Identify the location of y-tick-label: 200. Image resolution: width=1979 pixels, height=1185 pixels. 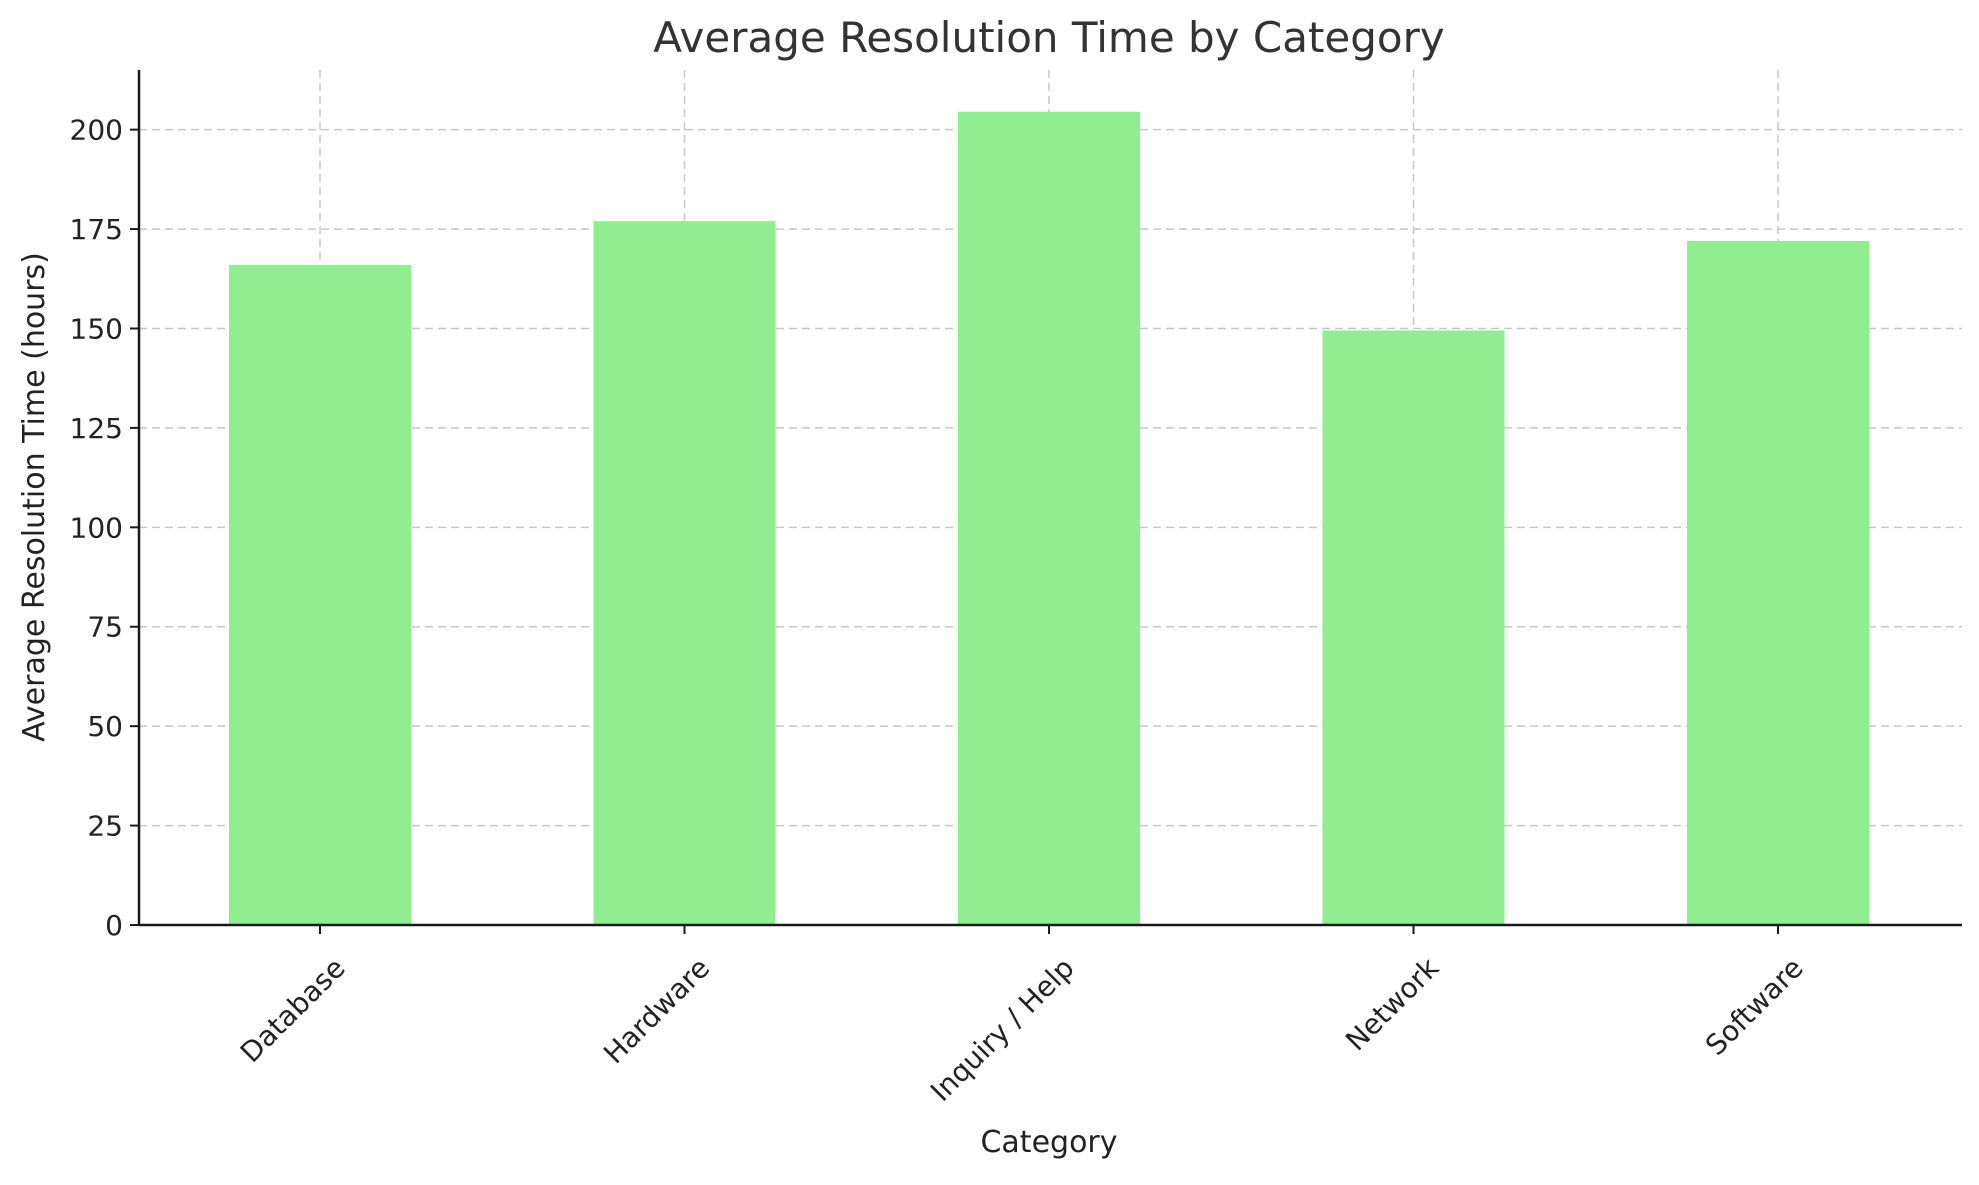
(96, 130).